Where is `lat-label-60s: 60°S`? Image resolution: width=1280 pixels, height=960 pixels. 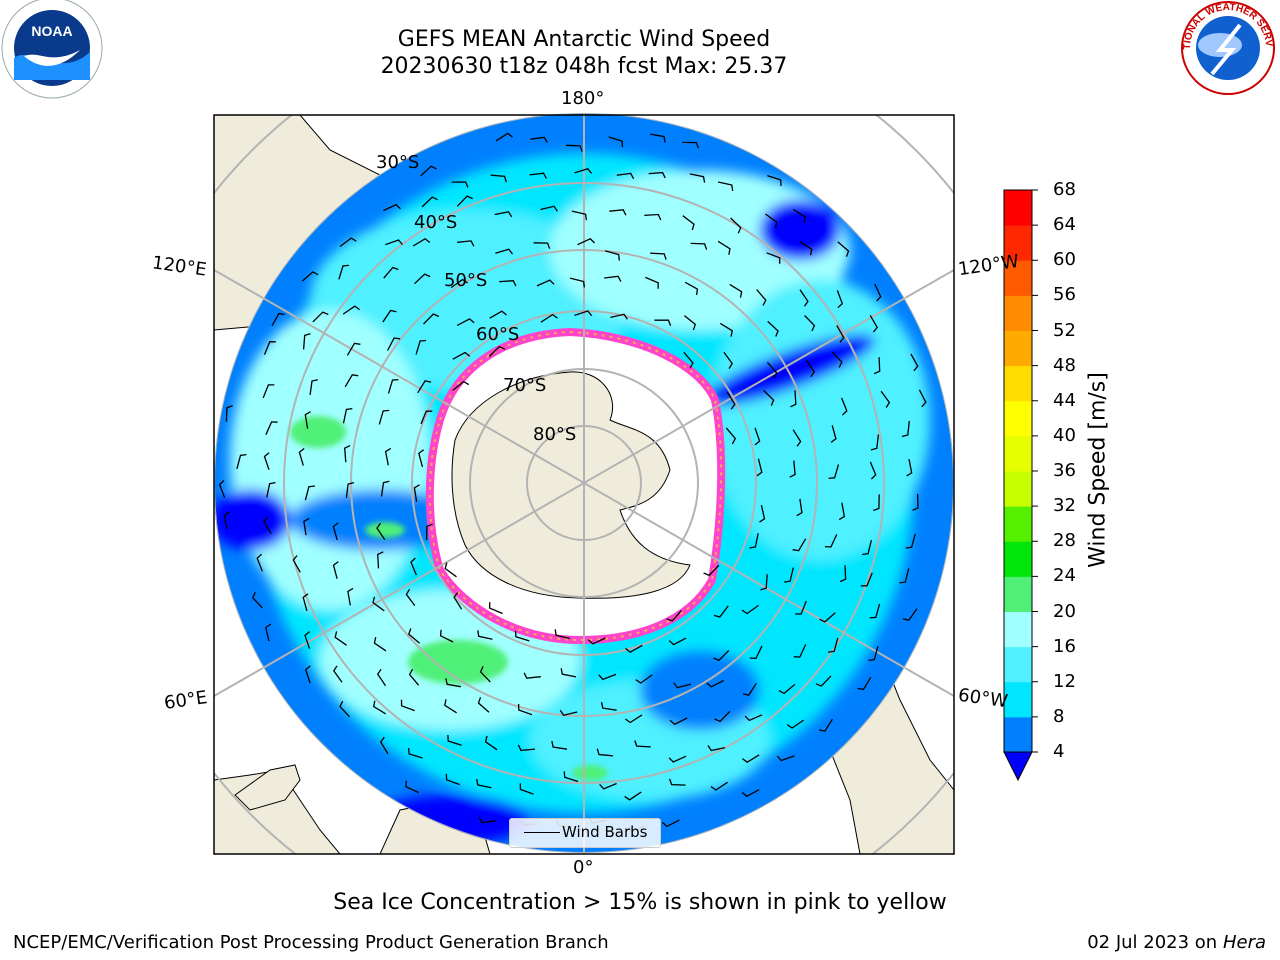 lat-label-60s: 60°S is located at coordinates (498, 334).